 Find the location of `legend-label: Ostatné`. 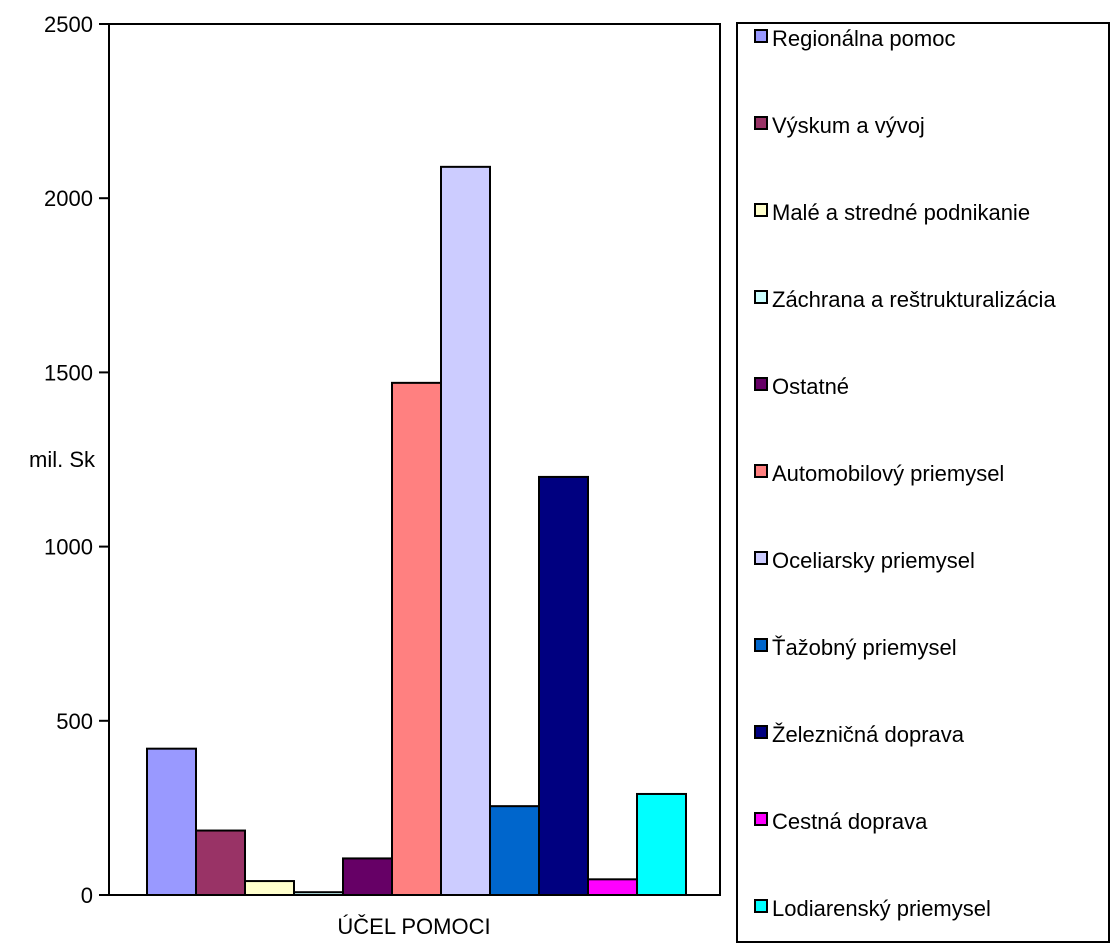

legend-label: Ostatné is located at coordinates (811, 386).